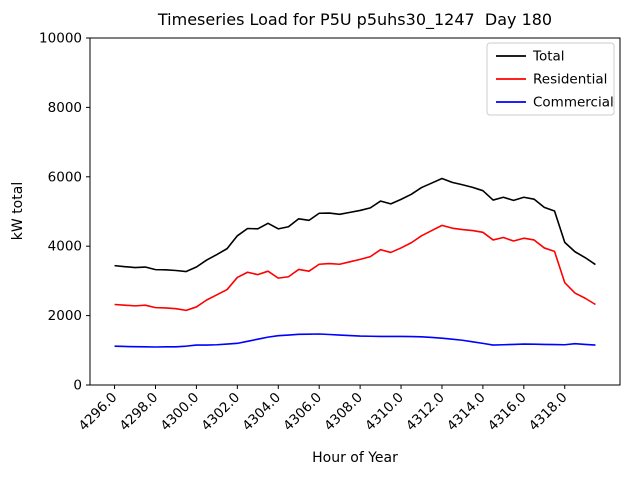 The height and width of the screenshot is (480, 640). What do you see at coordinates (570, 80) in the screenshot?
I see `legend-label-residential: Residential` at bounding box center [570, 80].